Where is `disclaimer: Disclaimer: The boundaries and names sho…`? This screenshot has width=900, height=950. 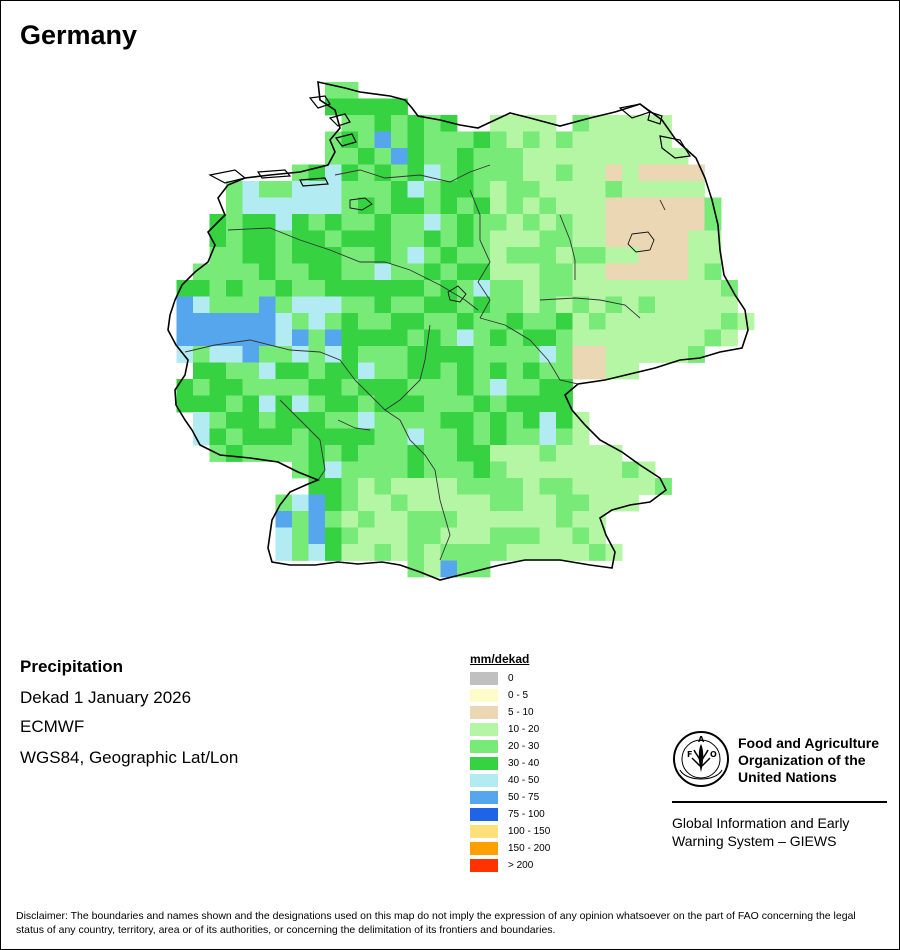 disclaimer: Disclaimer: The boundaries and names sho… is located at coordinates (436, 923).